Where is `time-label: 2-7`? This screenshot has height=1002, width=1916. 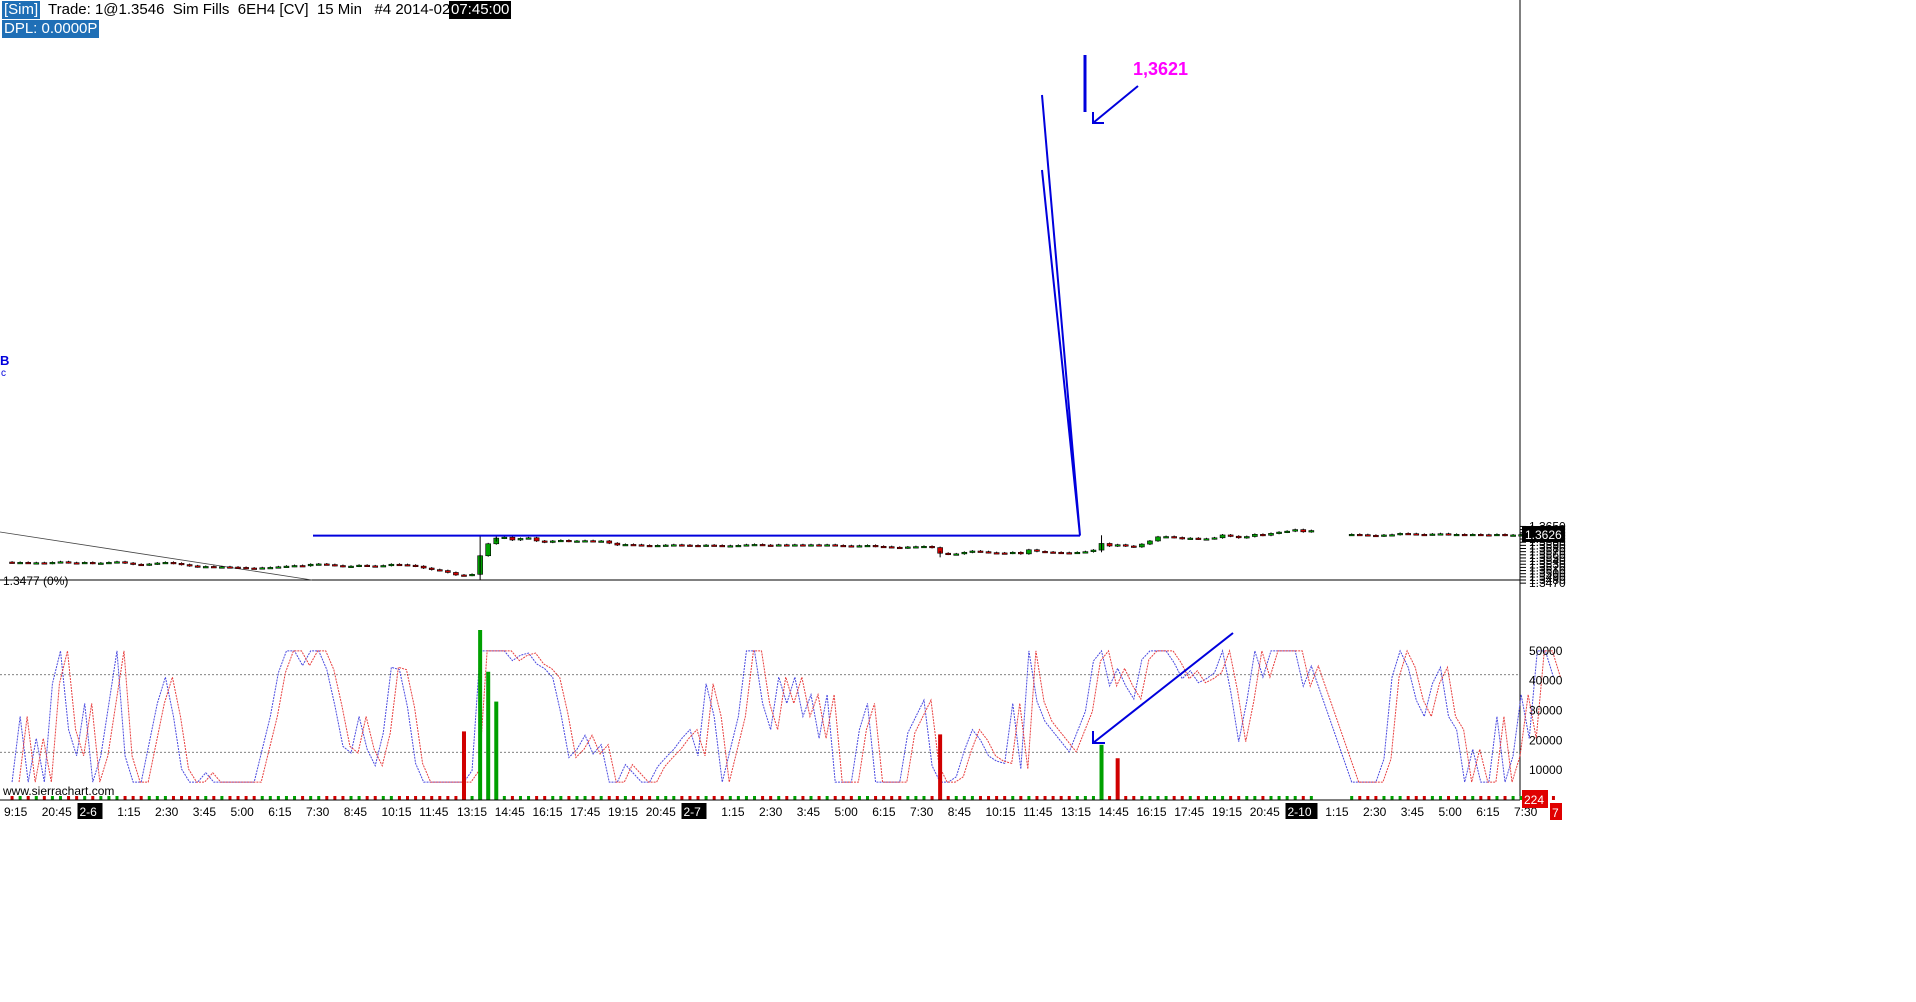
time-label: 2-7 is located at coordinates (693, 812).